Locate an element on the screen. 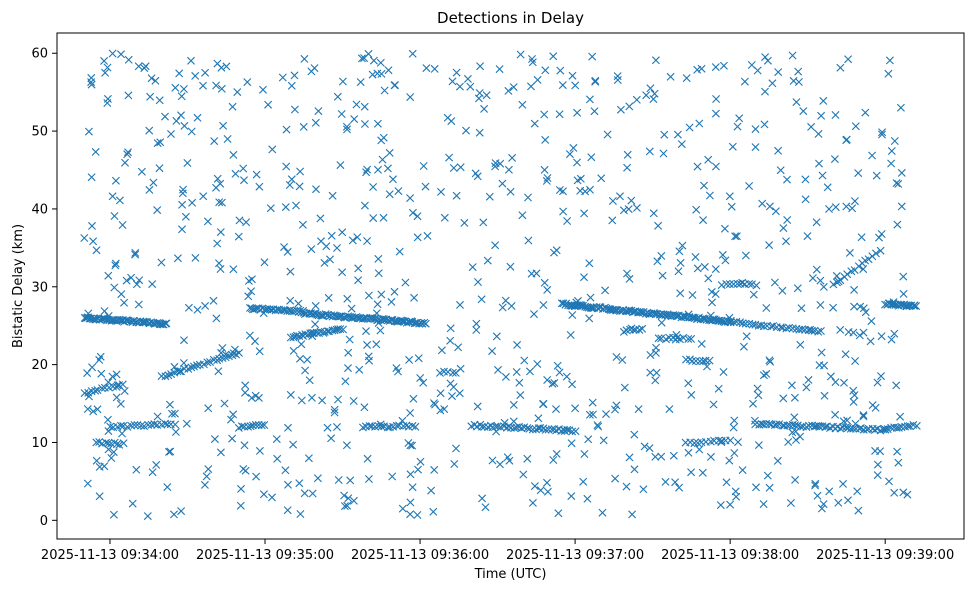  x-tick-label: 2025-11-13 09:37:00 is located at coordinates (575, 555).